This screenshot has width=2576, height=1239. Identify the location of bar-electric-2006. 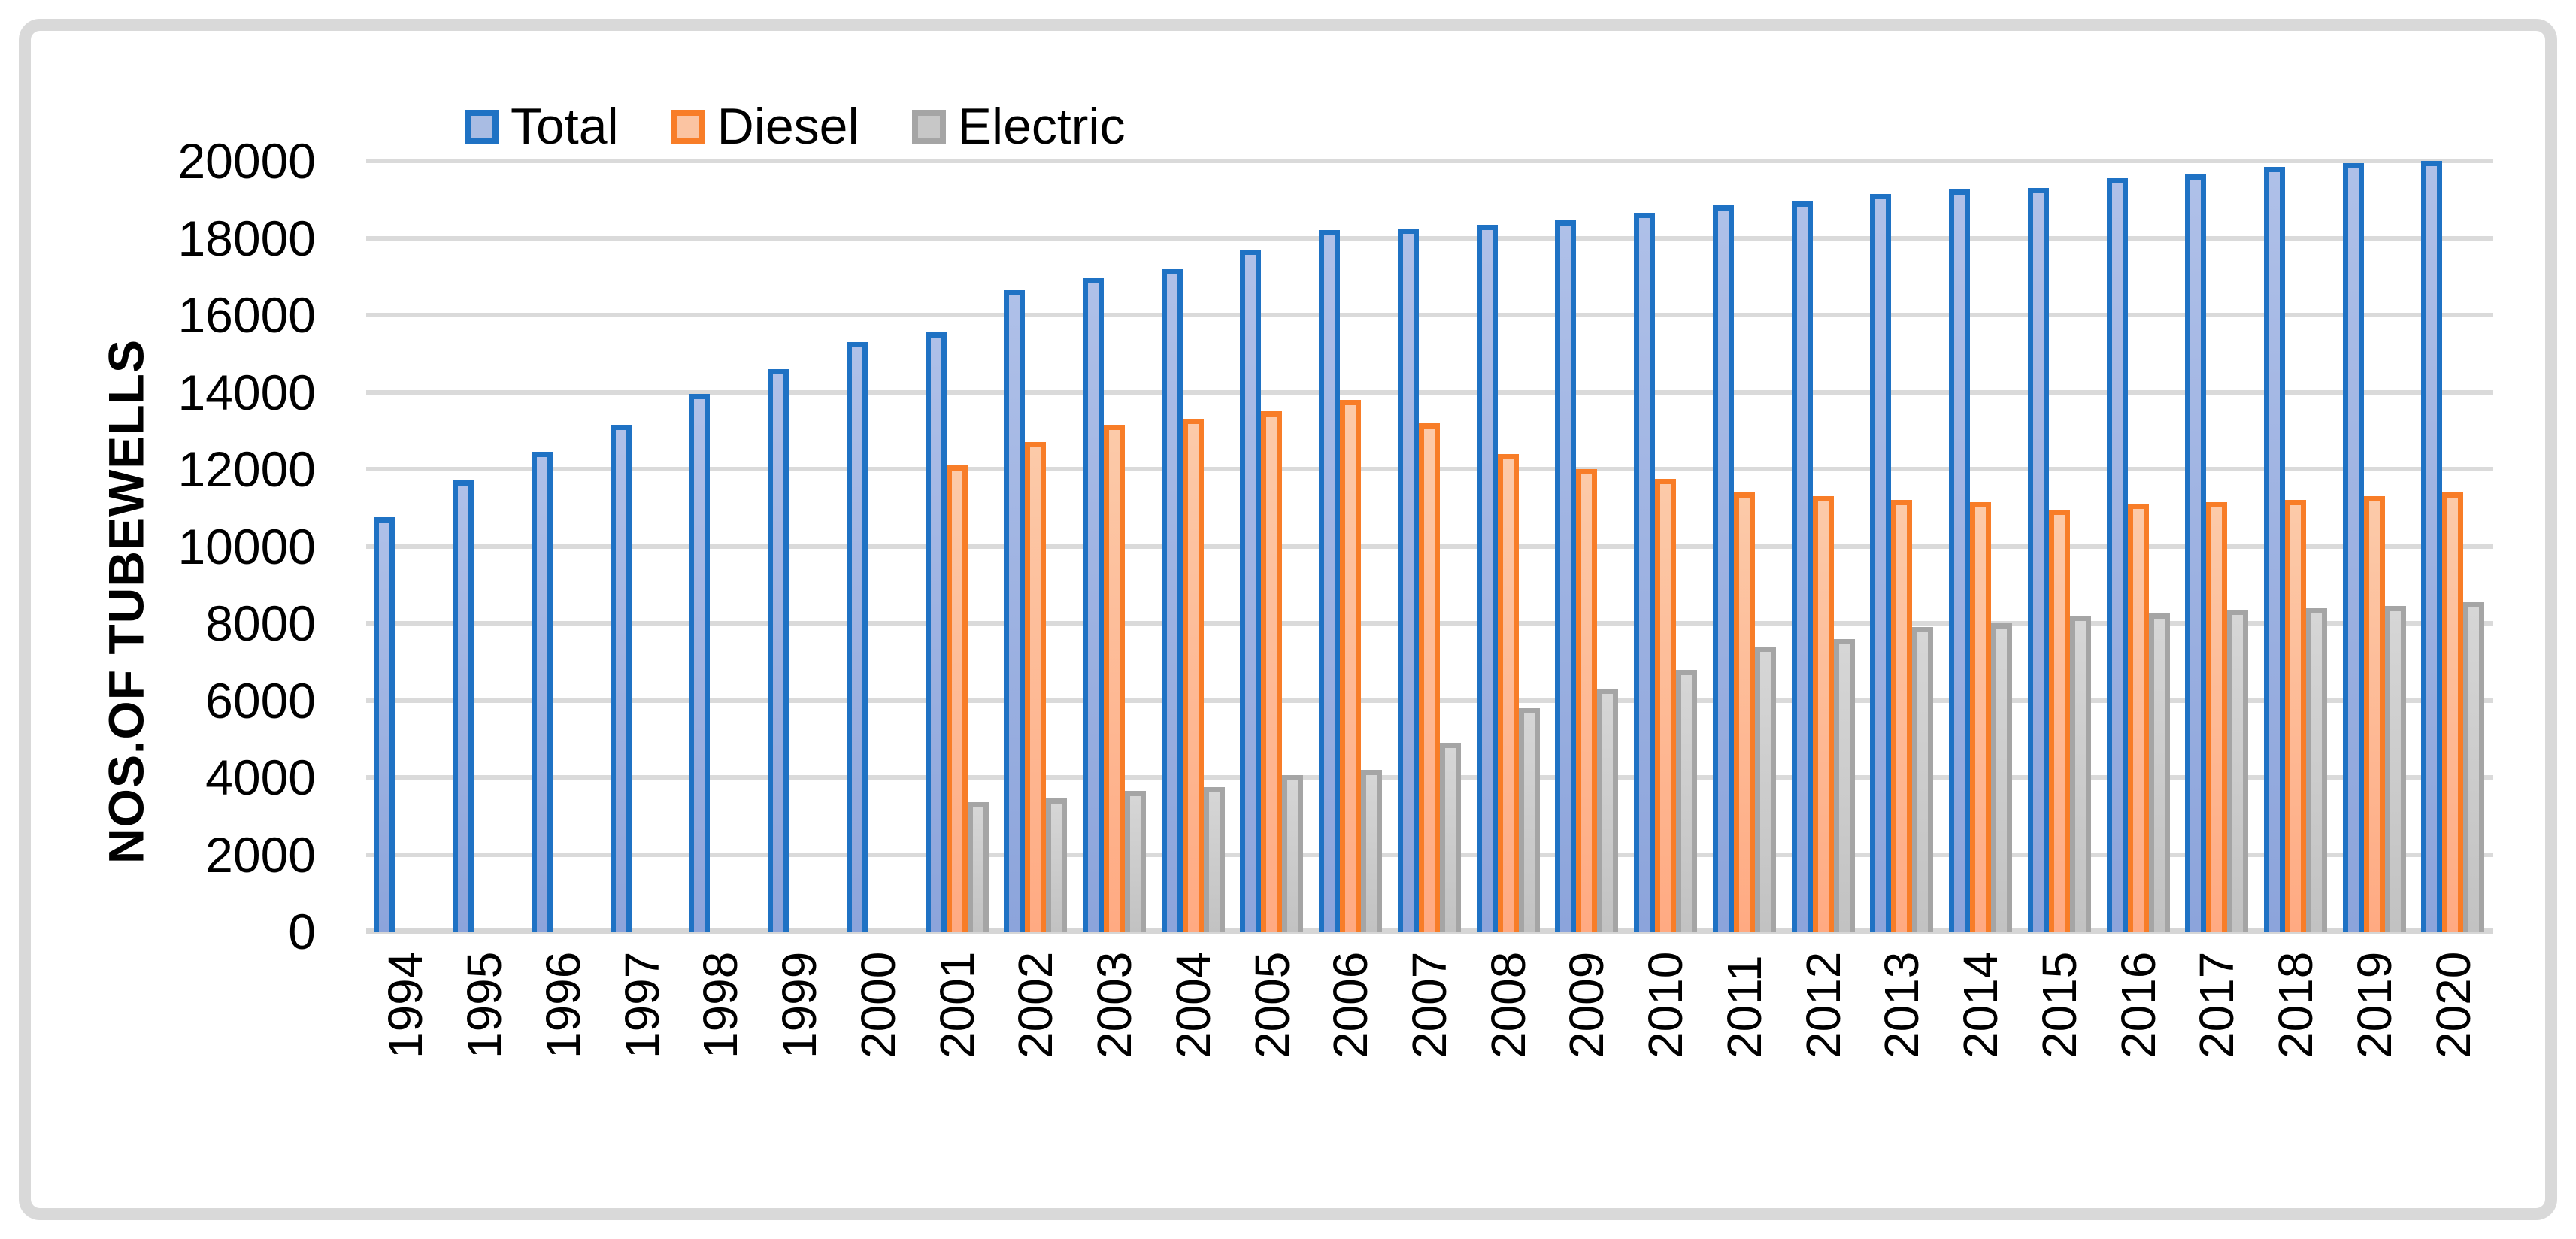
(1372, 850).